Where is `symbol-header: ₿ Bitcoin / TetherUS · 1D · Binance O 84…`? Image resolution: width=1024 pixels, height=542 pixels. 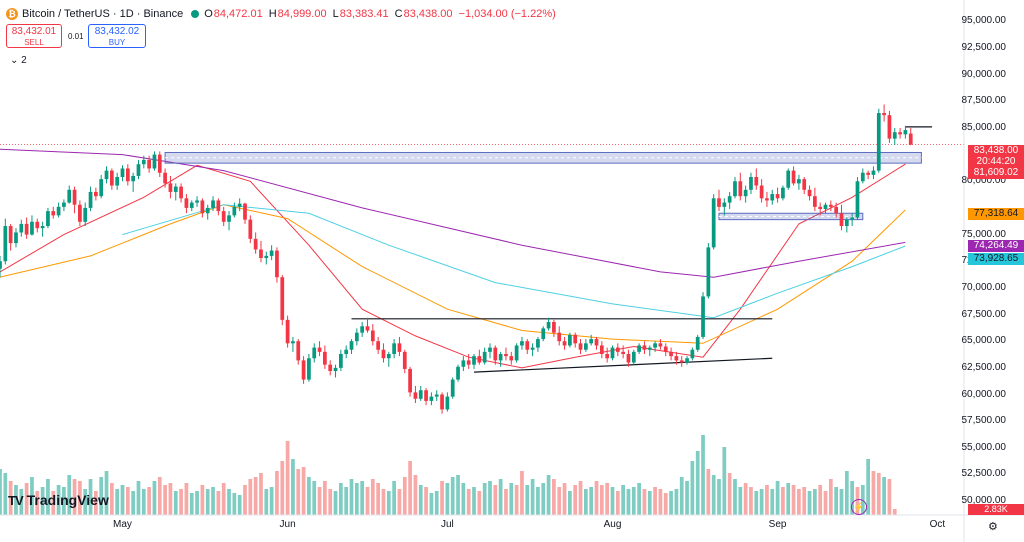
symbol-header: ₿ Bitcoin / TetherUS · 1D · Binance O 84… is located at coordinates (281, 14).